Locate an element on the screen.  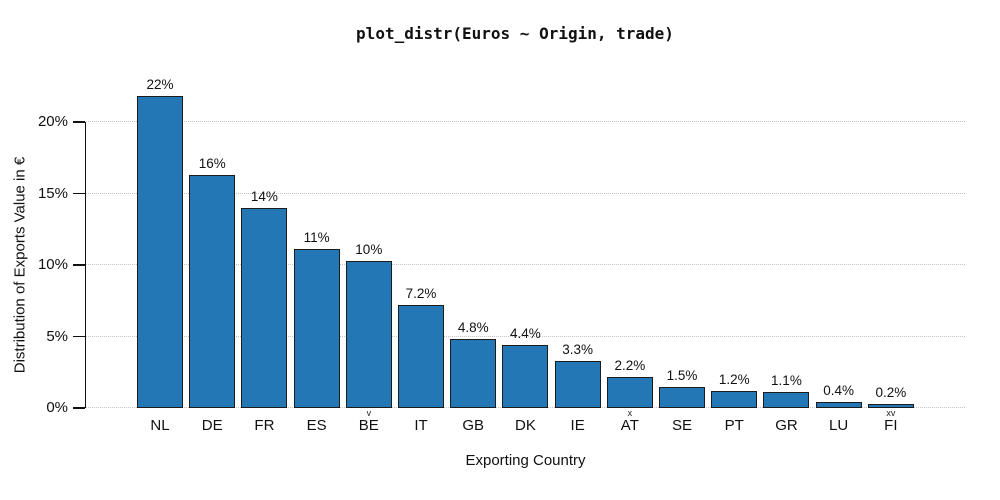
gridline-5% is located at coordinates (525, 336).